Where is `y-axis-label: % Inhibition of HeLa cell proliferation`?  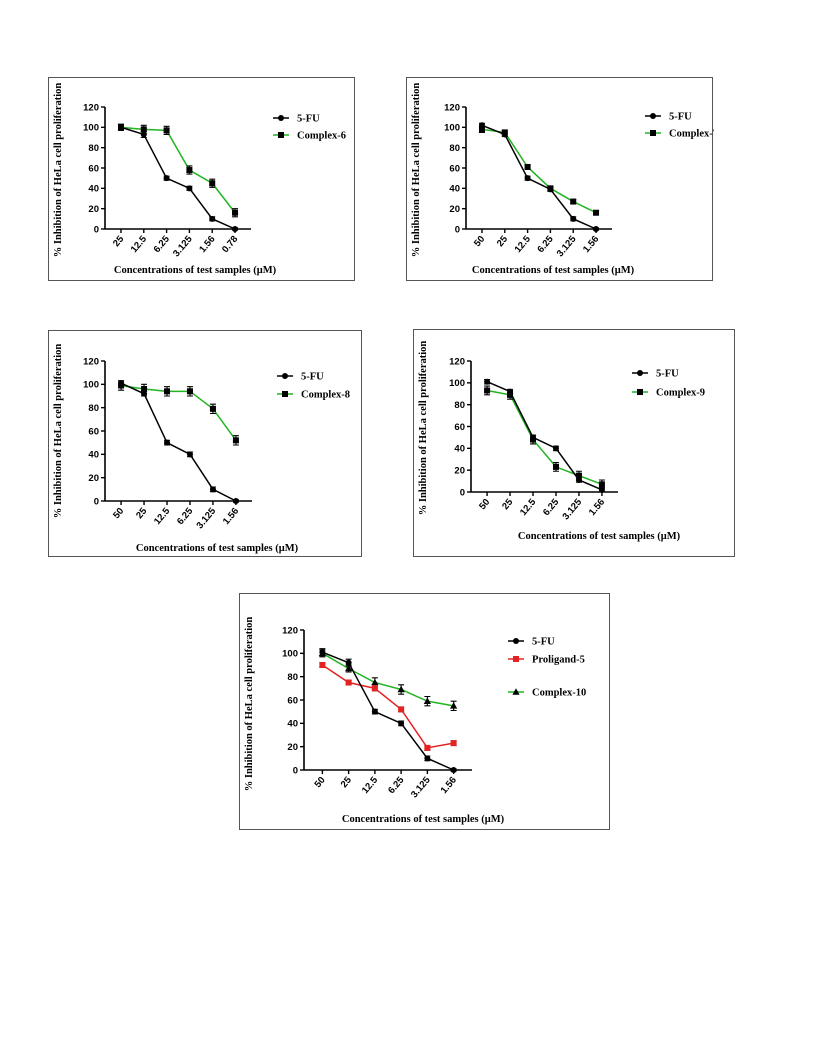 y-axis-label: % Inhibition of HeLa cell proliferation is located at coordinates (416, 170).